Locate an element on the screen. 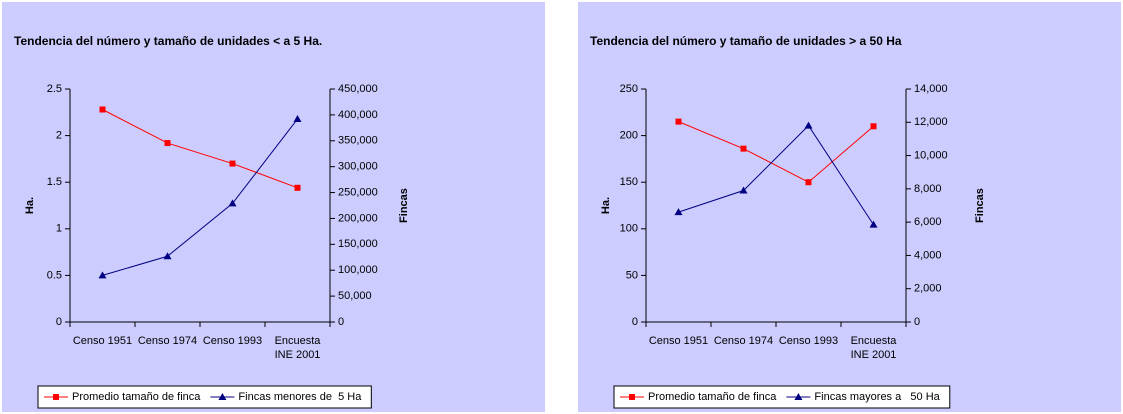 The height and width of the screenshot is (414, 1123). y2-tick-label: 14,000 is located at coordinates (931, 89).